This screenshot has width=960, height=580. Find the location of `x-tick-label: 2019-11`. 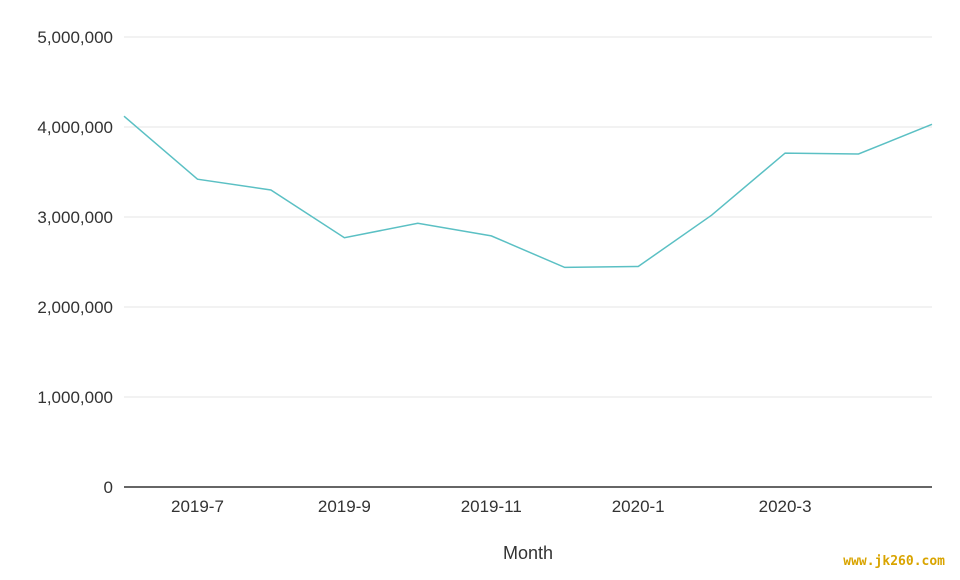

x-tick-label: 2019-11 is located at coordinates (491, 506).